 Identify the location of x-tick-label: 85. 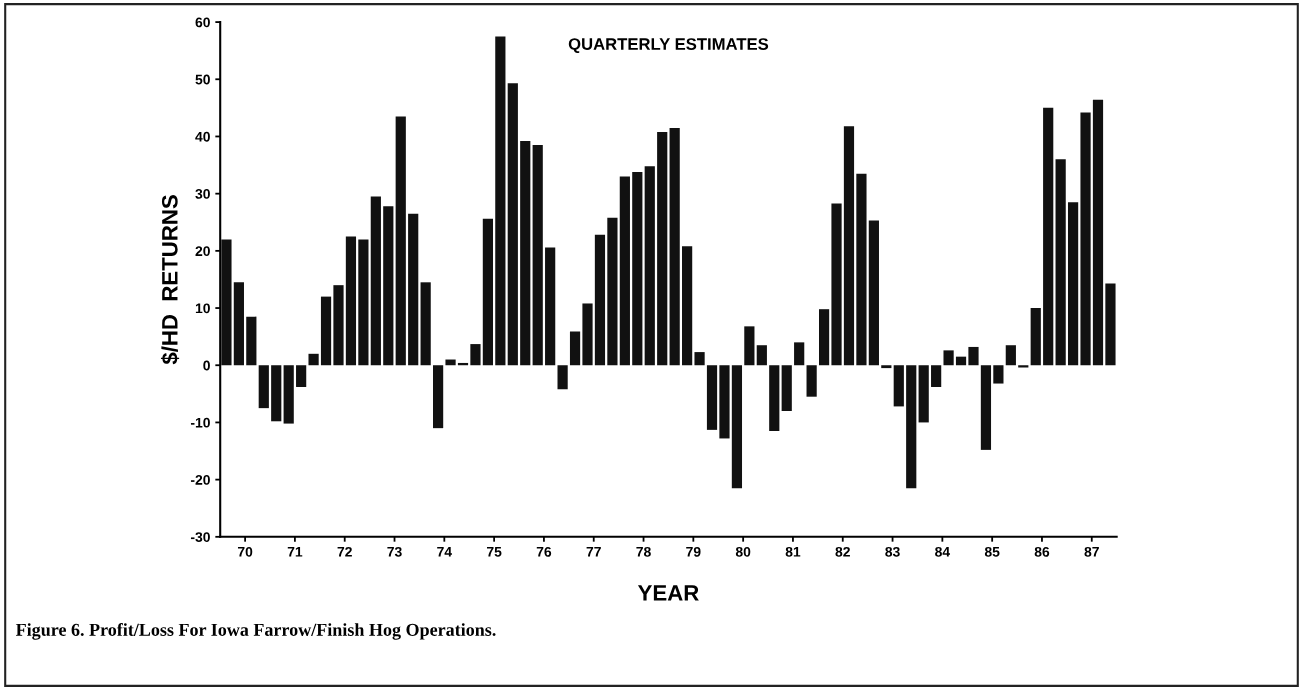
(992, 551).